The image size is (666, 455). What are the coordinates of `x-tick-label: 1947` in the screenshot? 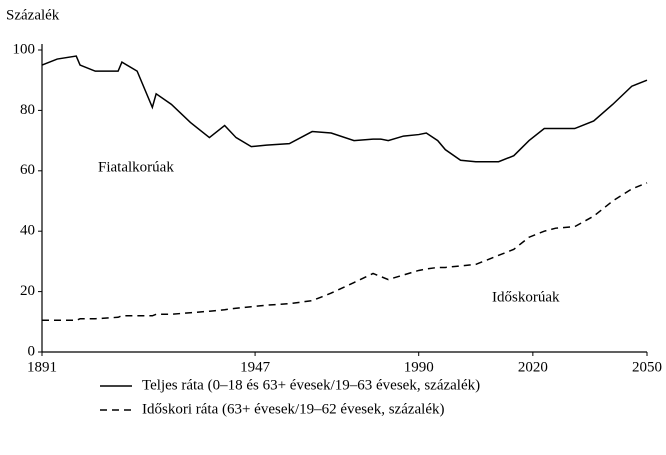 It's located at (255, 367).